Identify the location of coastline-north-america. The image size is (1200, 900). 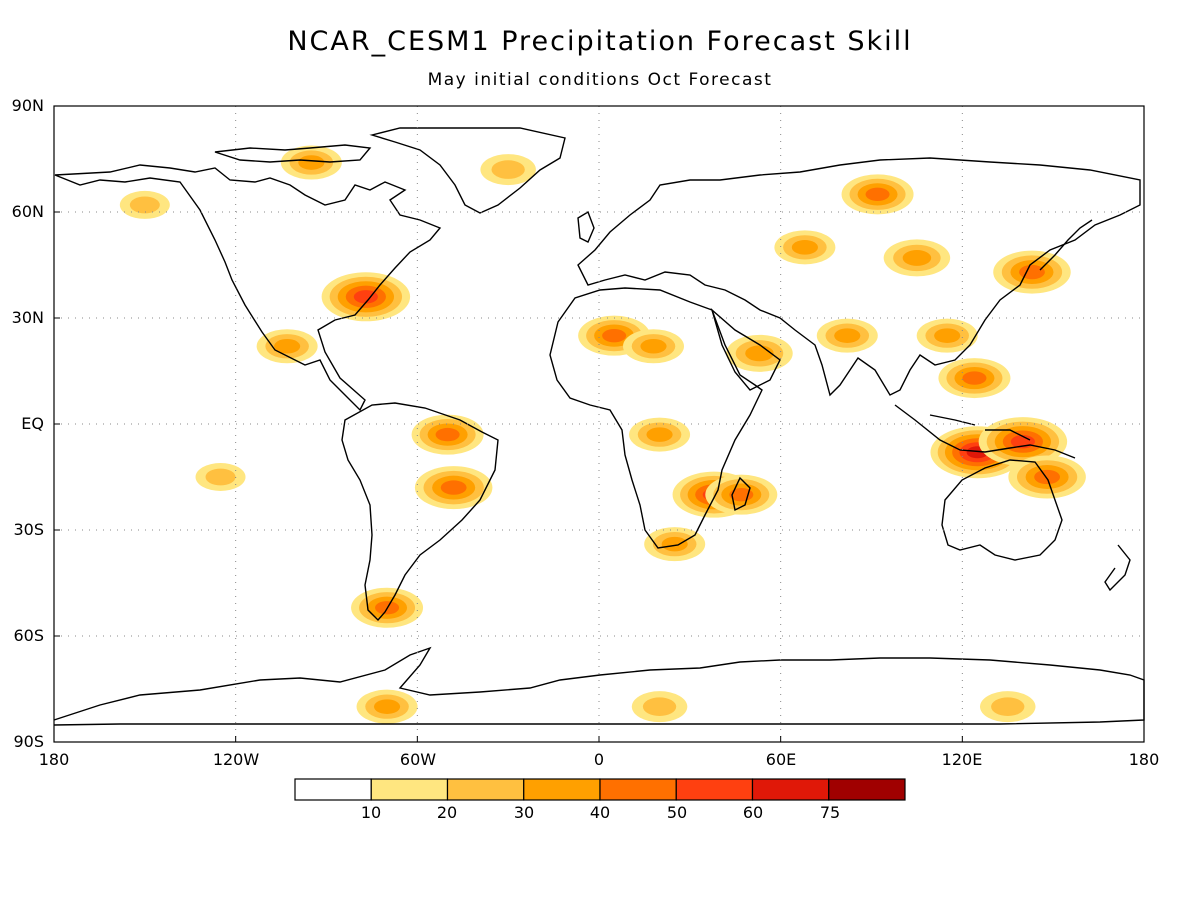
(248, 288).